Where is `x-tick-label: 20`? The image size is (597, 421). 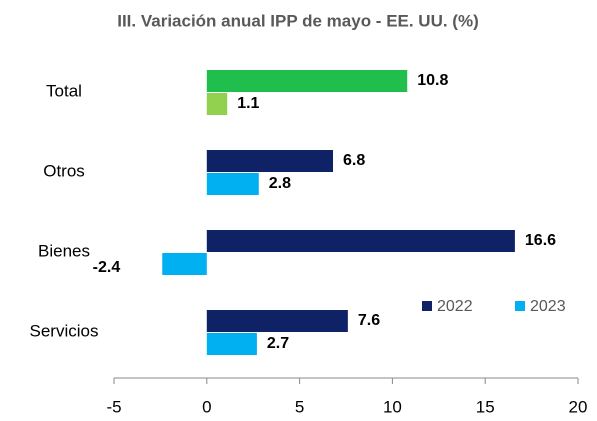 x-tick-label: 20 is located at coordinates (578, 406).